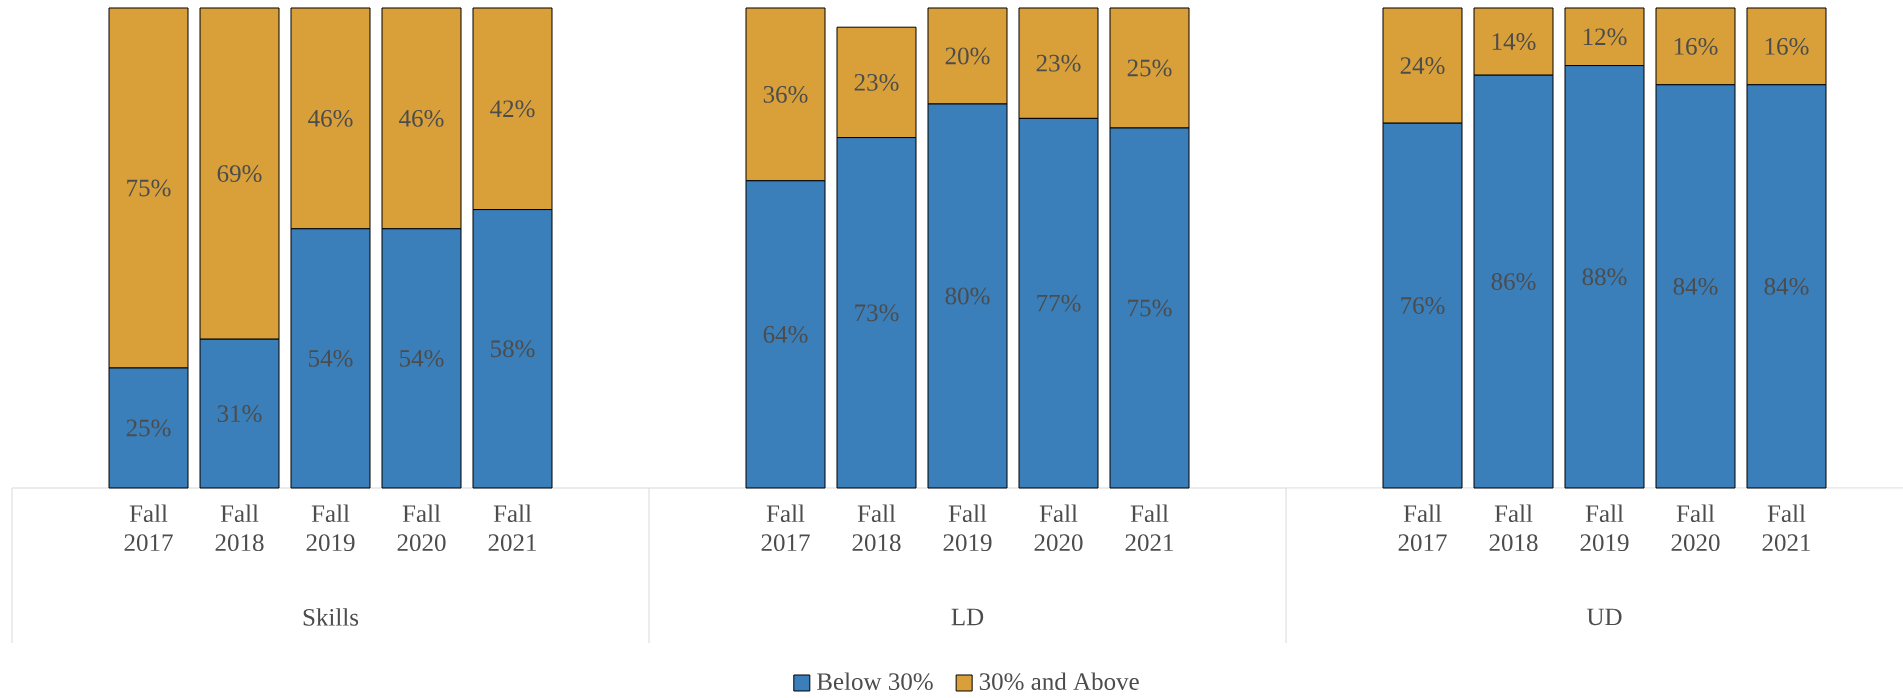 The width and height of the screenshot is (1903, 698). What do you see at coordinates (967, 617) in the screenshot?
I see `x-axis-title: LD` at bounding box center [967, 617].